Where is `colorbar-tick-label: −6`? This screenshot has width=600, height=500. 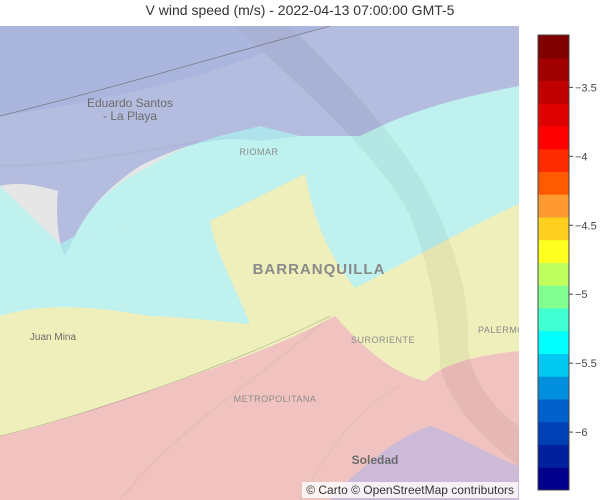
colorbar-tick-label: −6 is located at coordinates (581, 433).